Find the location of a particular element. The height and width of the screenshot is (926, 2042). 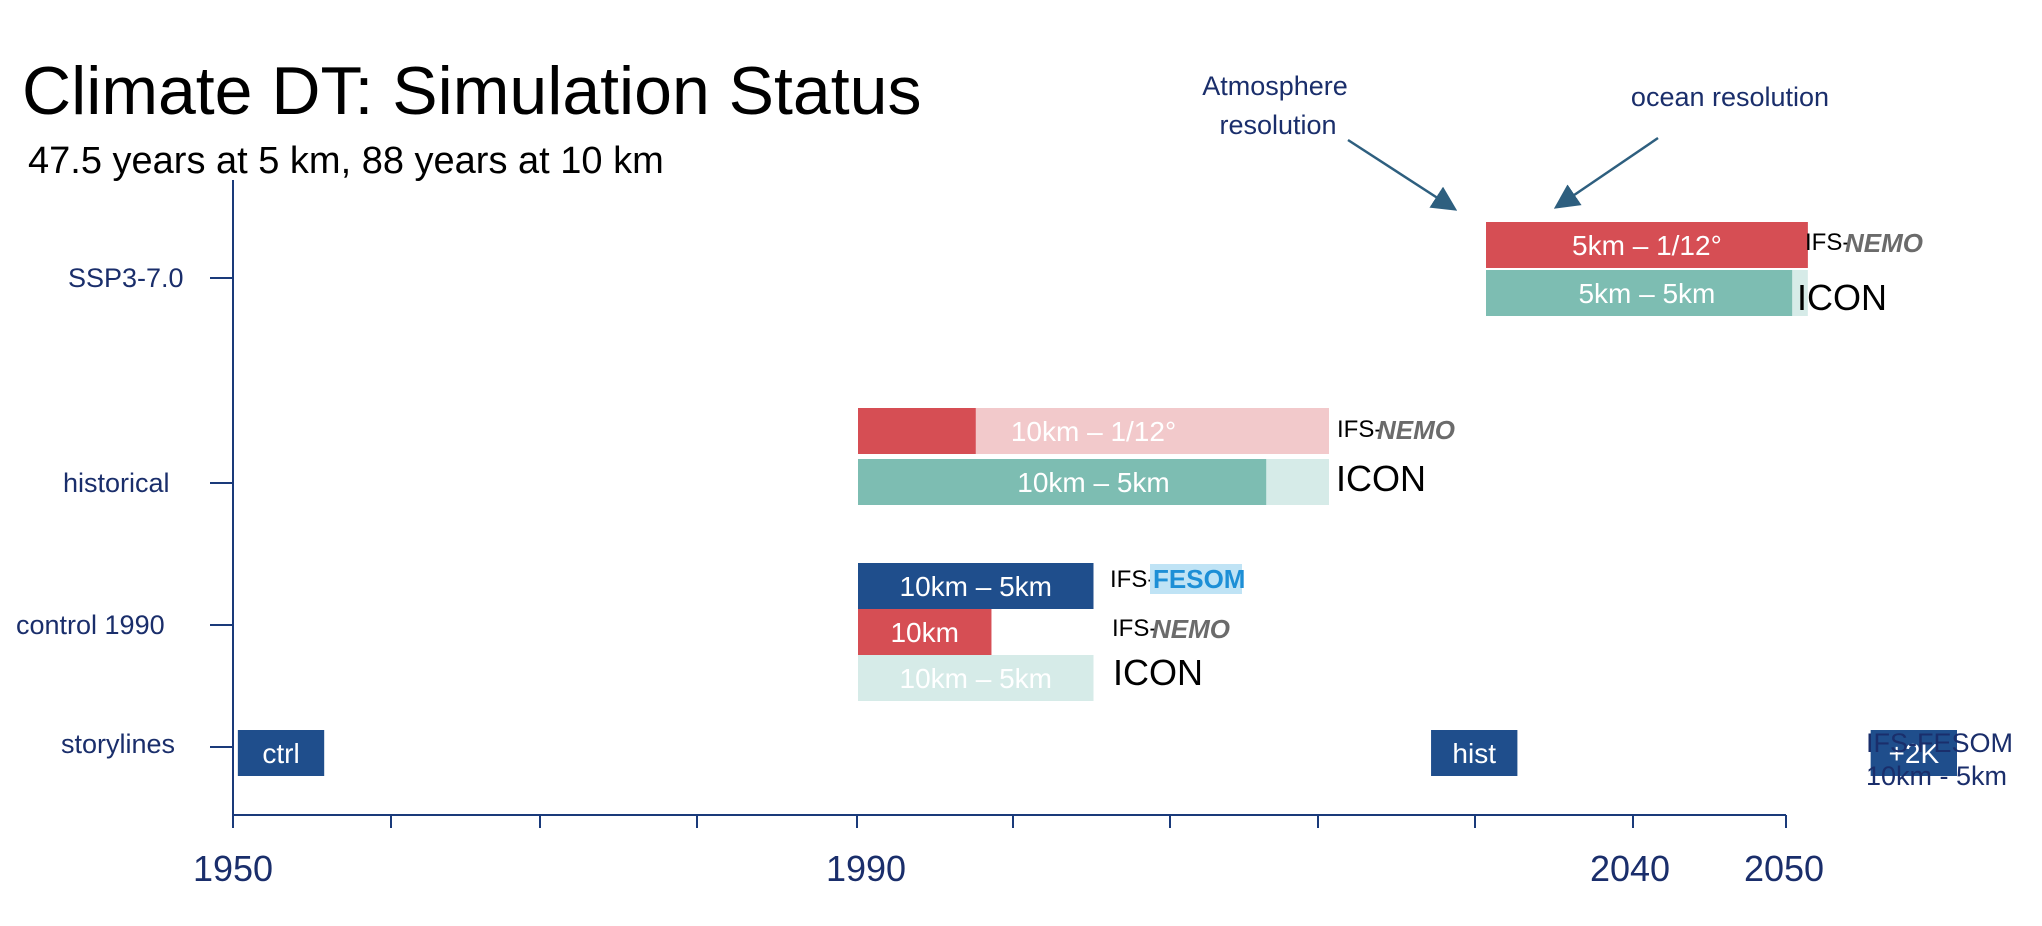

annotation-atmosphere-line2: resolution is located at coordinates (1277, 125).